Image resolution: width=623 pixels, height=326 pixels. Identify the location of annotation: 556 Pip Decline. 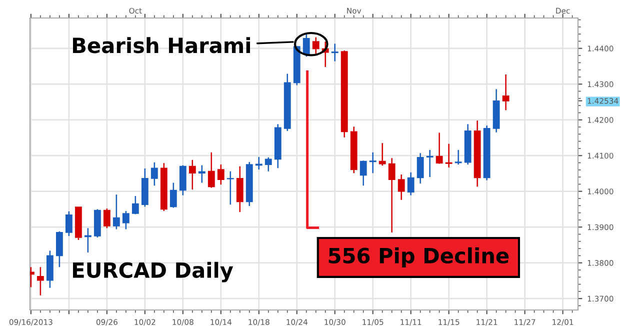
(418, 257).